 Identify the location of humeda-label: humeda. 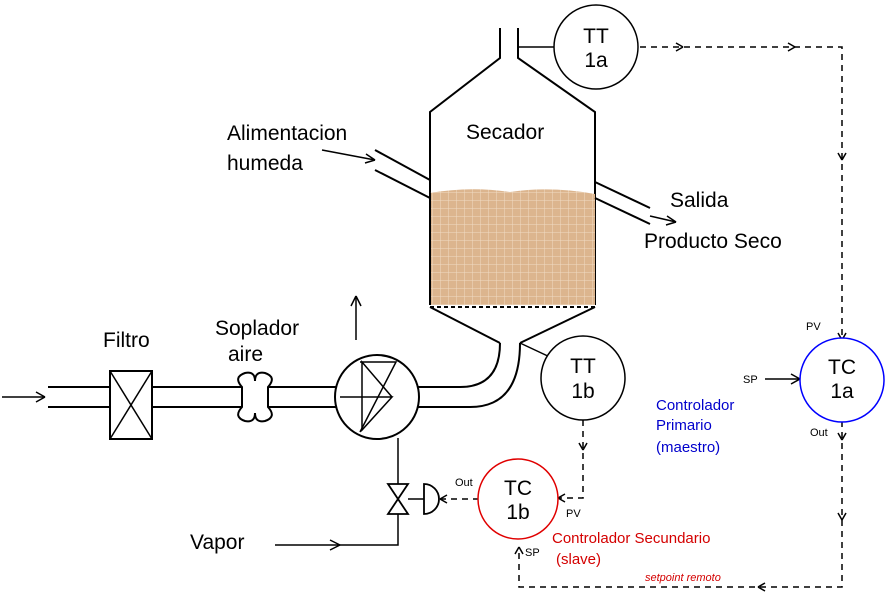
(265, 163).